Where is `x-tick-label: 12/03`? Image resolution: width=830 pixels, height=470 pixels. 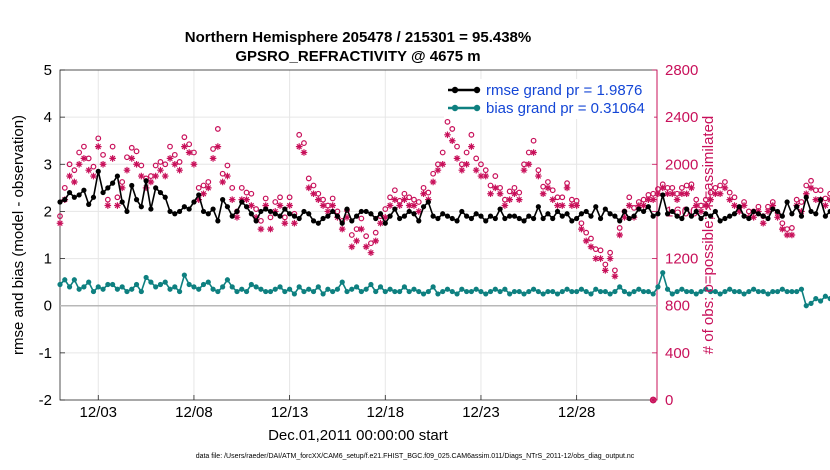 x-tick-label: 12/03 is located at coordinates (98, 412).